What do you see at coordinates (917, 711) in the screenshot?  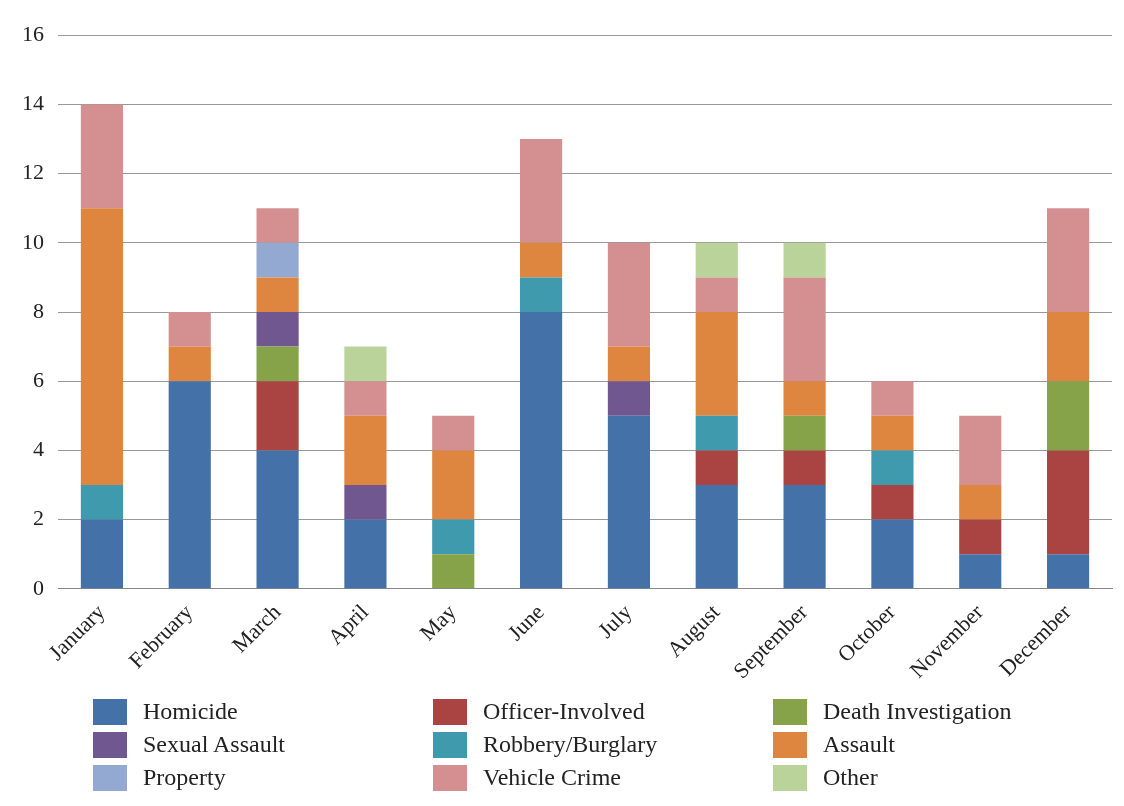 I see `legend-label: Death Investigation` at bounding box center [917, 711].